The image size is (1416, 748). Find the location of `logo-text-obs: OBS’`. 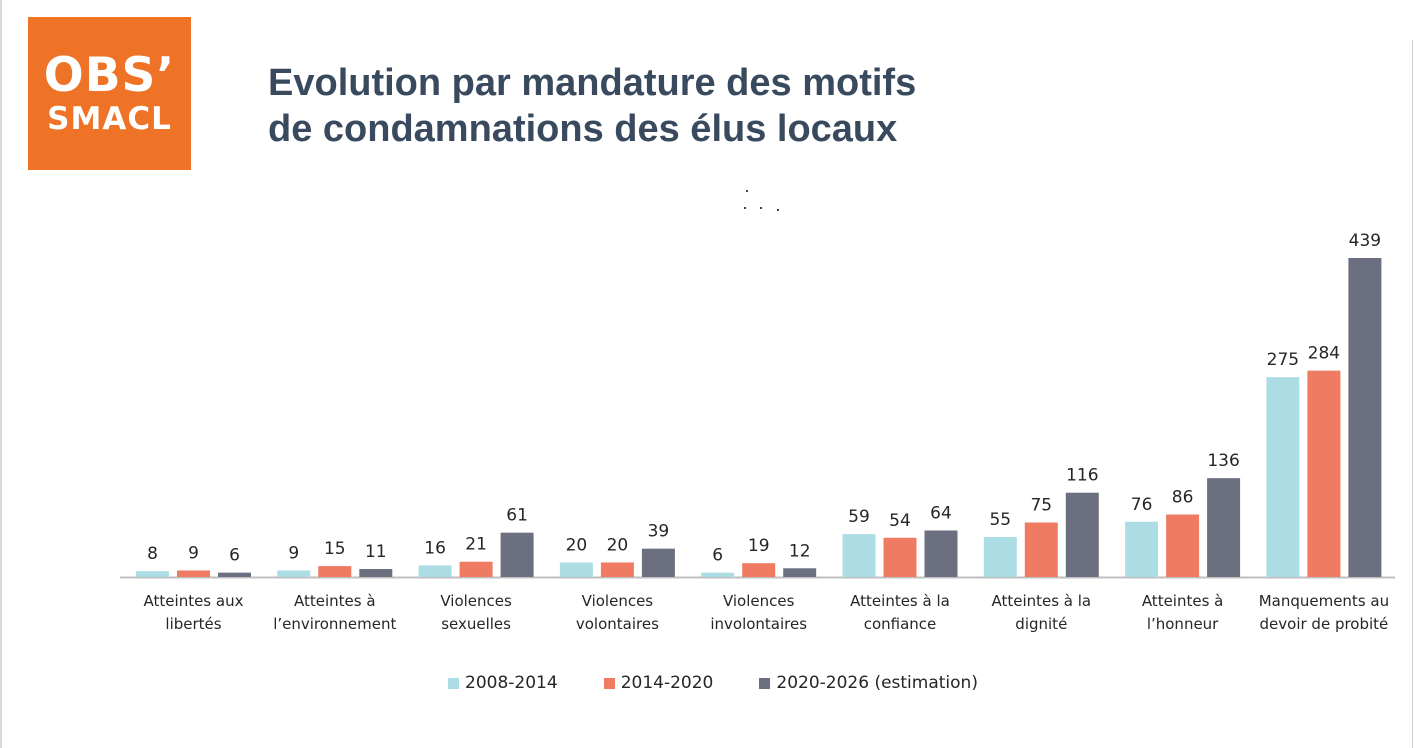

logo-text-obs: OBS’ is located at coordinates (109, 75).